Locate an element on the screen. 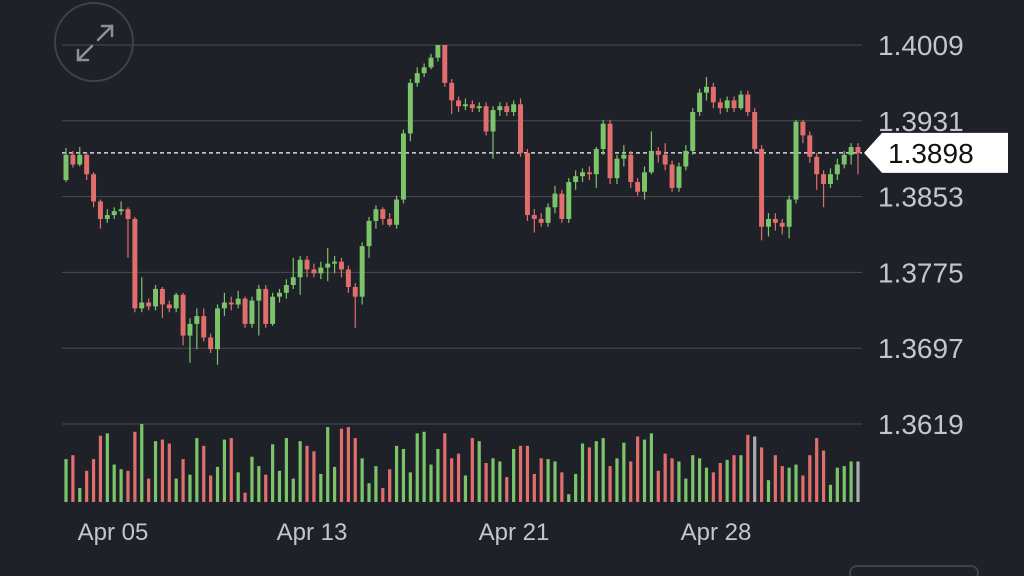 The width and height of the screenshot is (1024, 576). current-price-tag: 1.3898 is located at coordinates (936, 152).